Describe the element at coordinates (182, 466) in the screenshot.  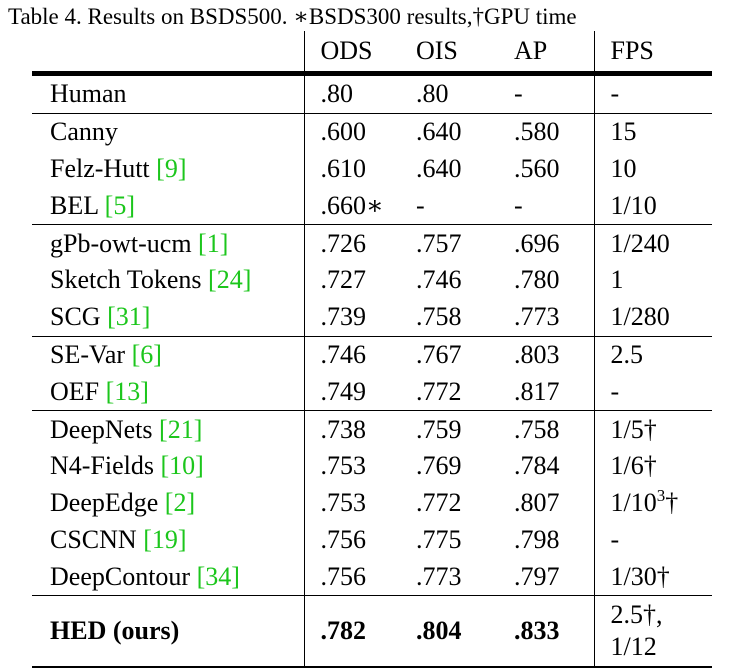
I see `citation-link: [10]` at that location.